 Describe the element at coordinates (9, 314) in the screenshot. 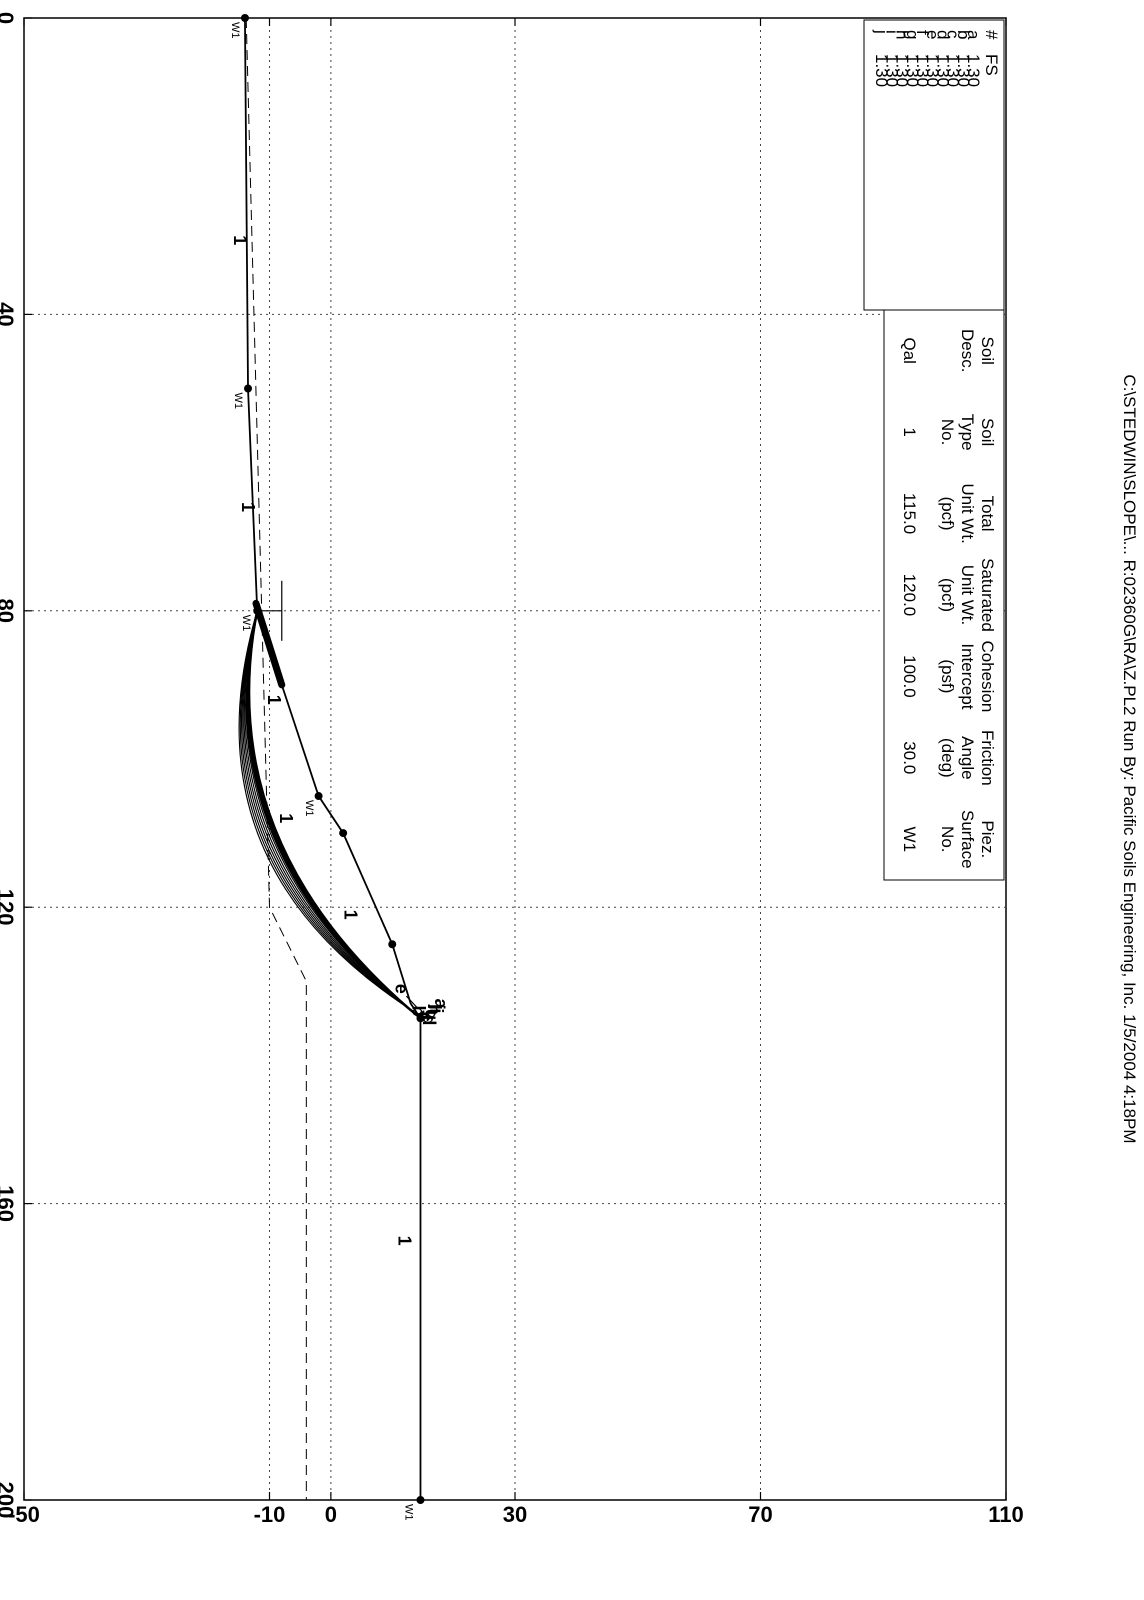

I see `x-tick-label: 40` at that location.